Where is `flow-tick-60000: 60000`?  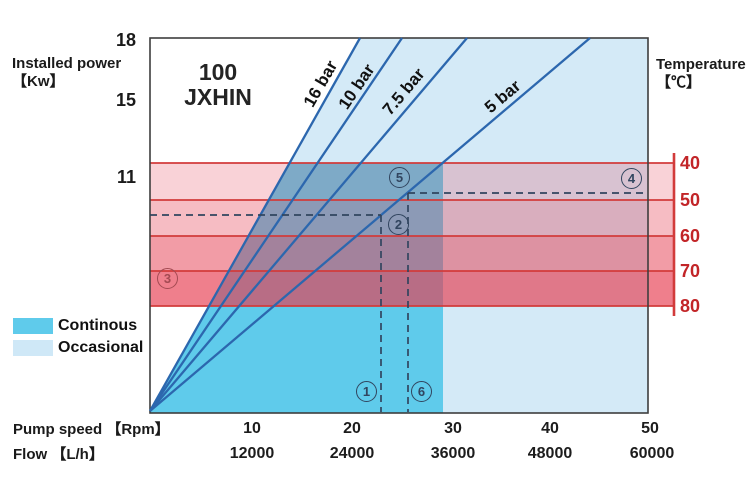 flow-tick-60000: 60000 is located at coordinates (652, 453).